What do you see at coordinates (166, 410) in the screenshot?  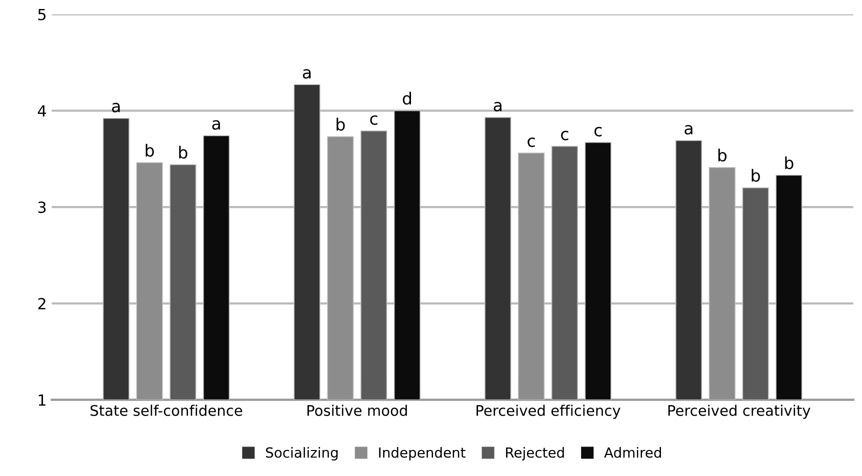 I see `x-tick-label: State self-confidence` at bounding box center [166, 410].